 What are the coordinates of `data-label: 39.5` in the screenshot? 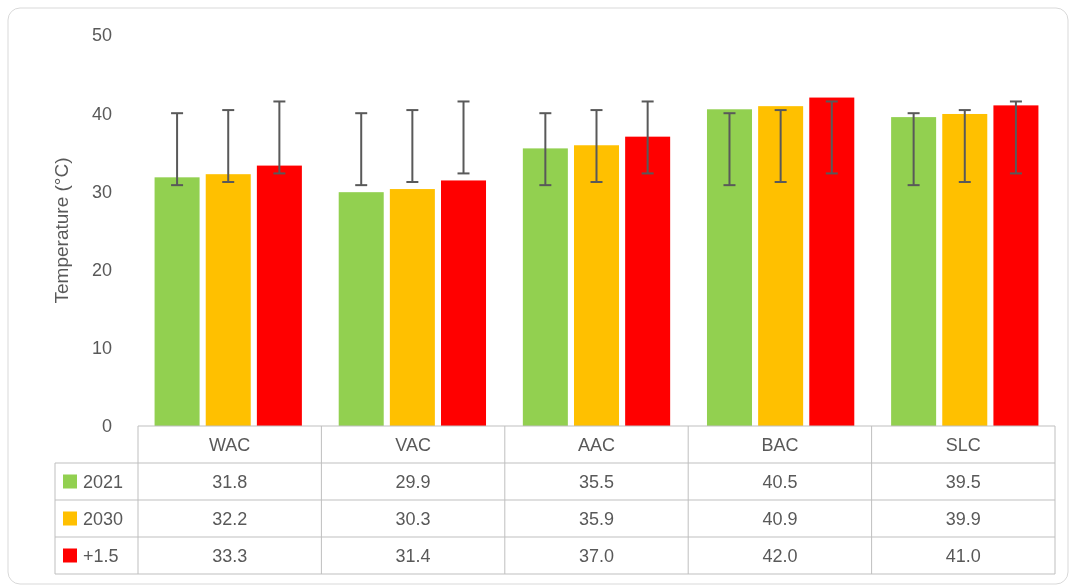 It's located at (963, 481).